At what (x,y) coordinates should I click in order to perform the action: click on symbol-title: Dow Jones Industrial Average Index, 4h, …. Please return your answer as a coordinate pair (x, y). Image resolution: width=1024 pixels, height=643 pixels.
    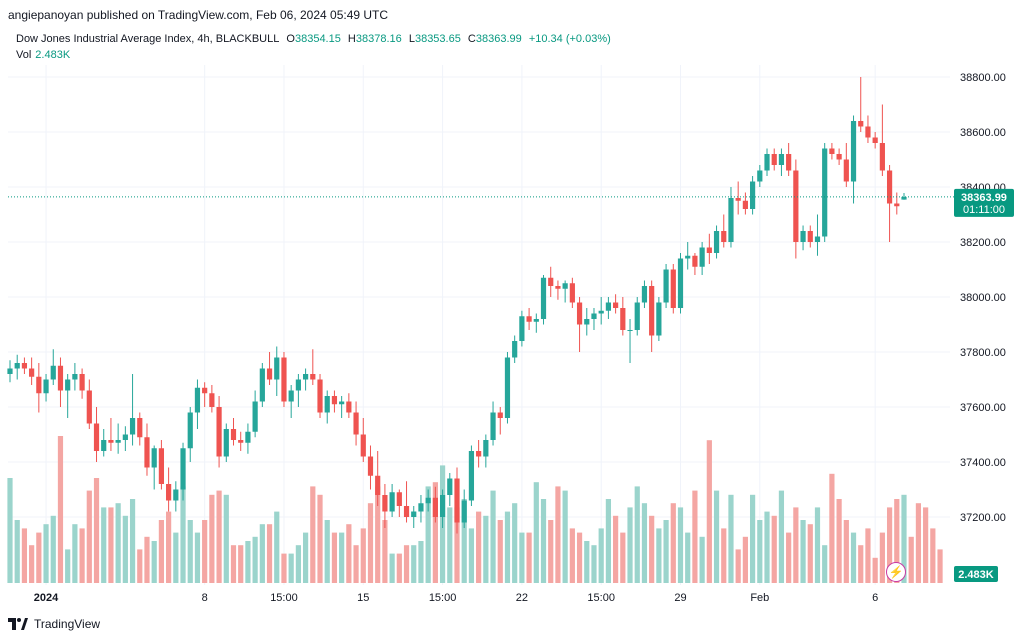
    Looking at the image, I should click on (148, 39).